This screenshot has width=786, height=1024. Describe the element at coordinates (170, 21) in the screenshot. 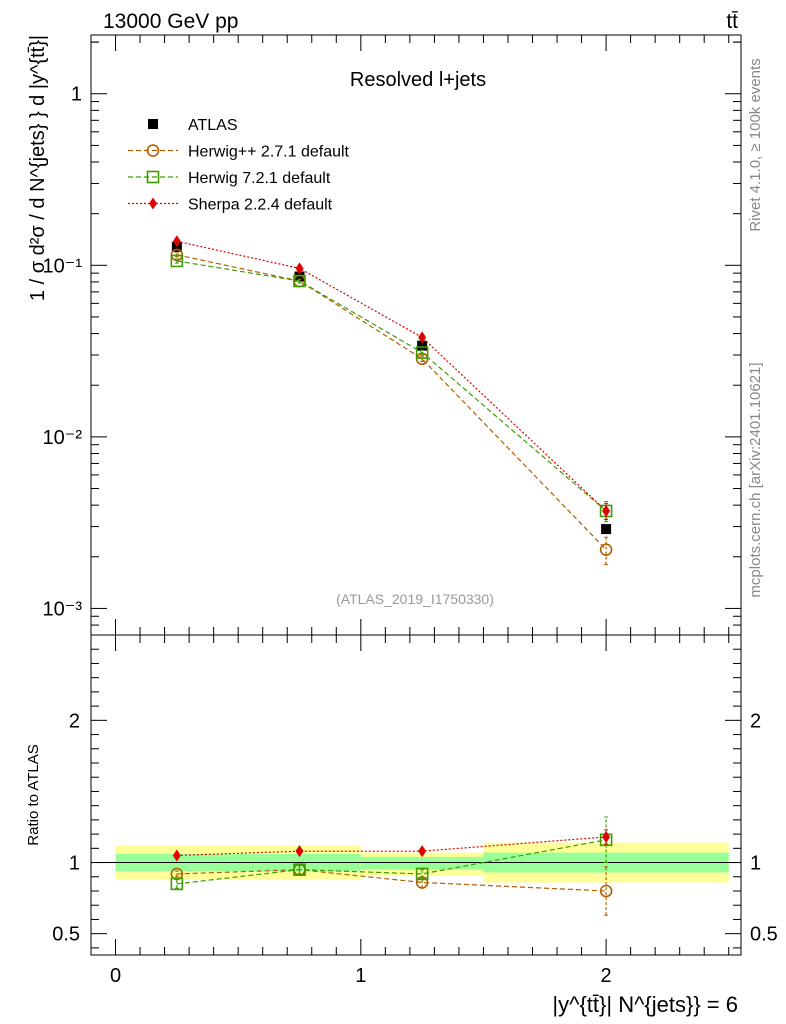

I see `header-left: 13000 GeV pp` at that location.